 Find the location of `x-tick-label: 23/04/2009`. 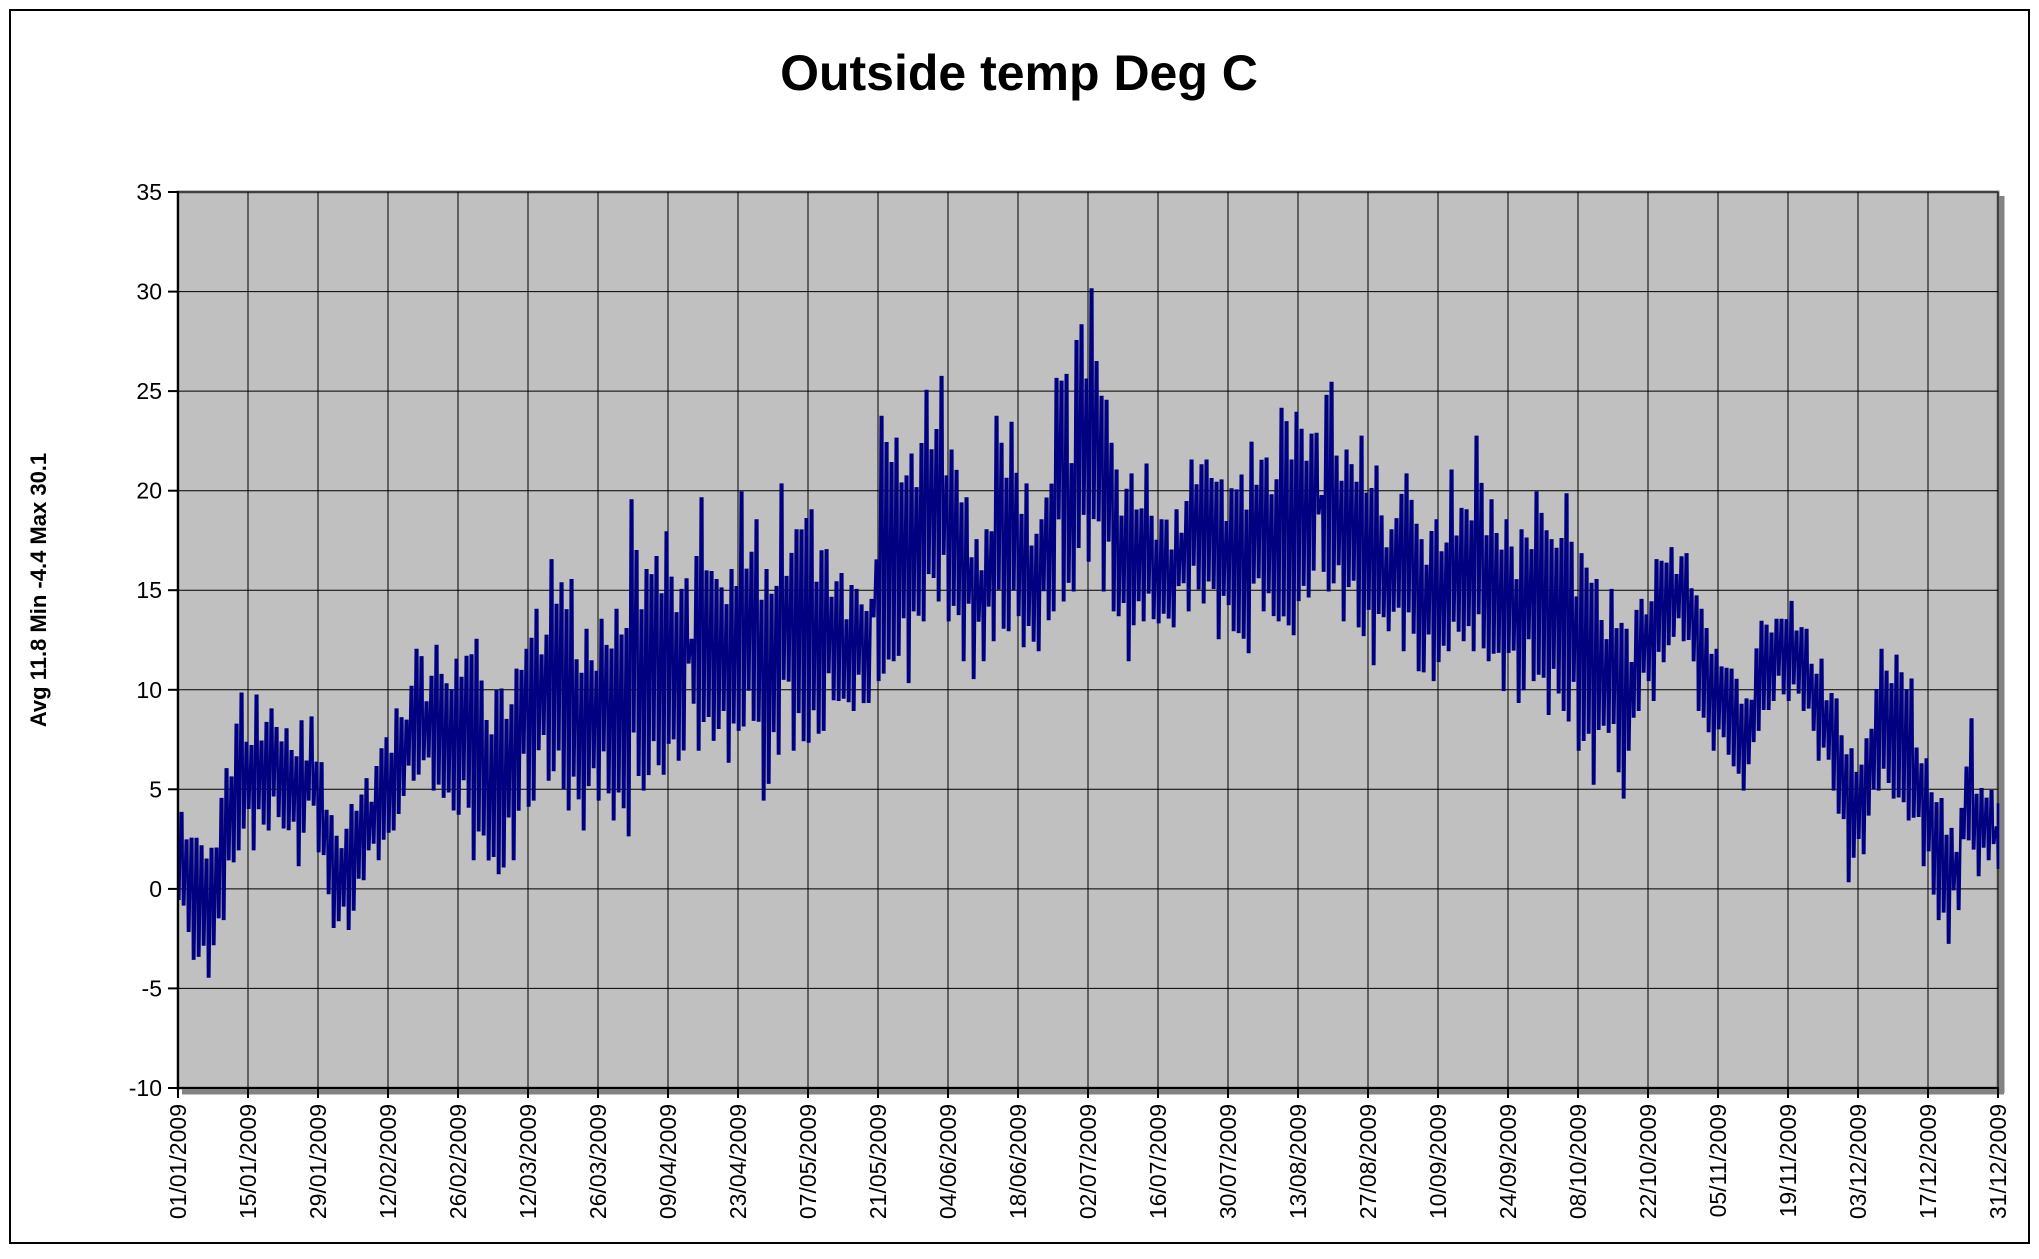

x-tick-label: 23/04/2009 is located at coordinates (738, 1161).